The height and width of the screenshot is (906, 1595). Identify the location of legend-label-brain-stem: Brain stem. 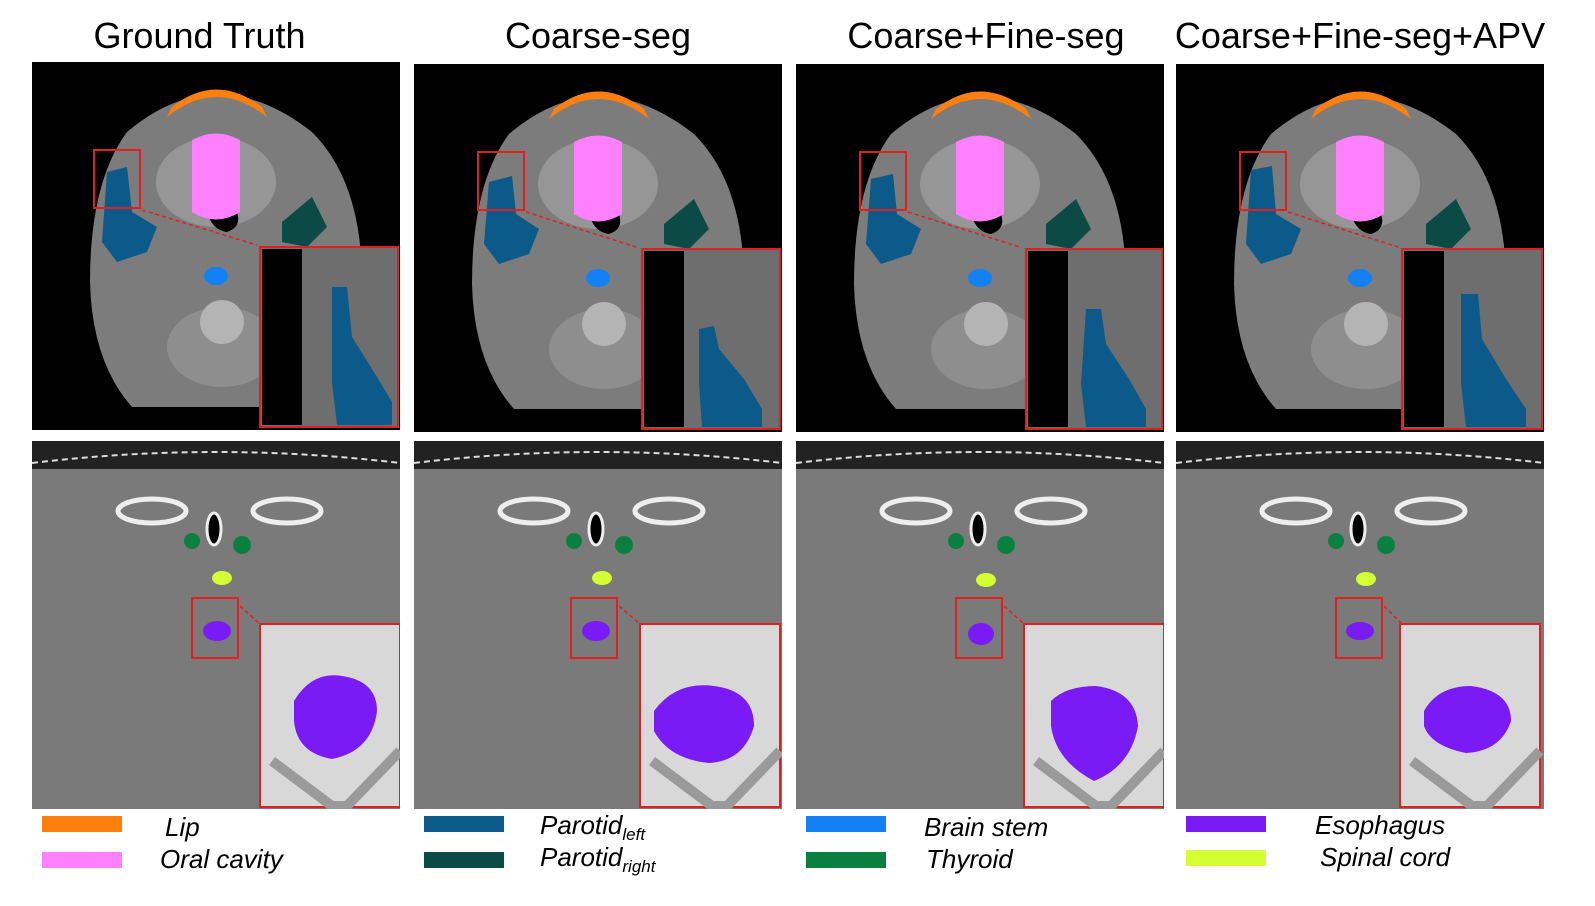
(986, 827).